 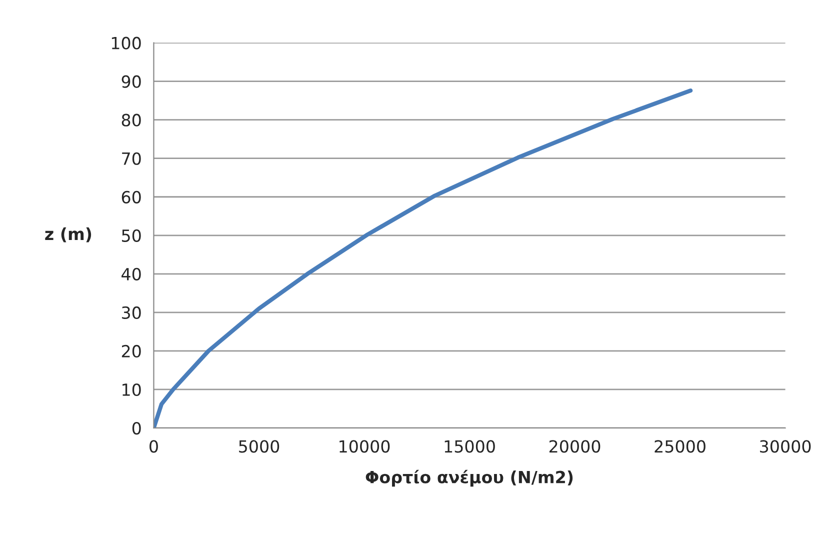 I want to click on y-tick-label: 60, so click(x=131, y=197).